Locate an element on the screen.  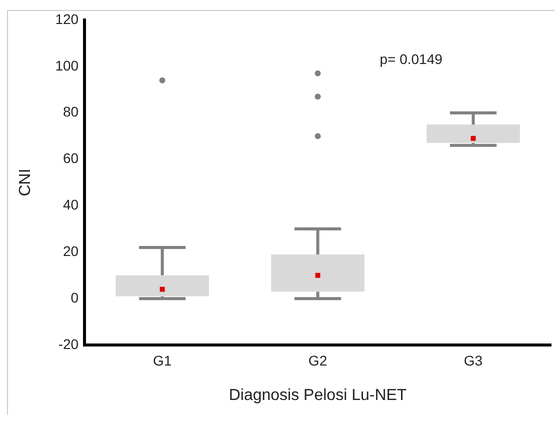
y-tick-label: 20 is located at coordinates (70, 251).